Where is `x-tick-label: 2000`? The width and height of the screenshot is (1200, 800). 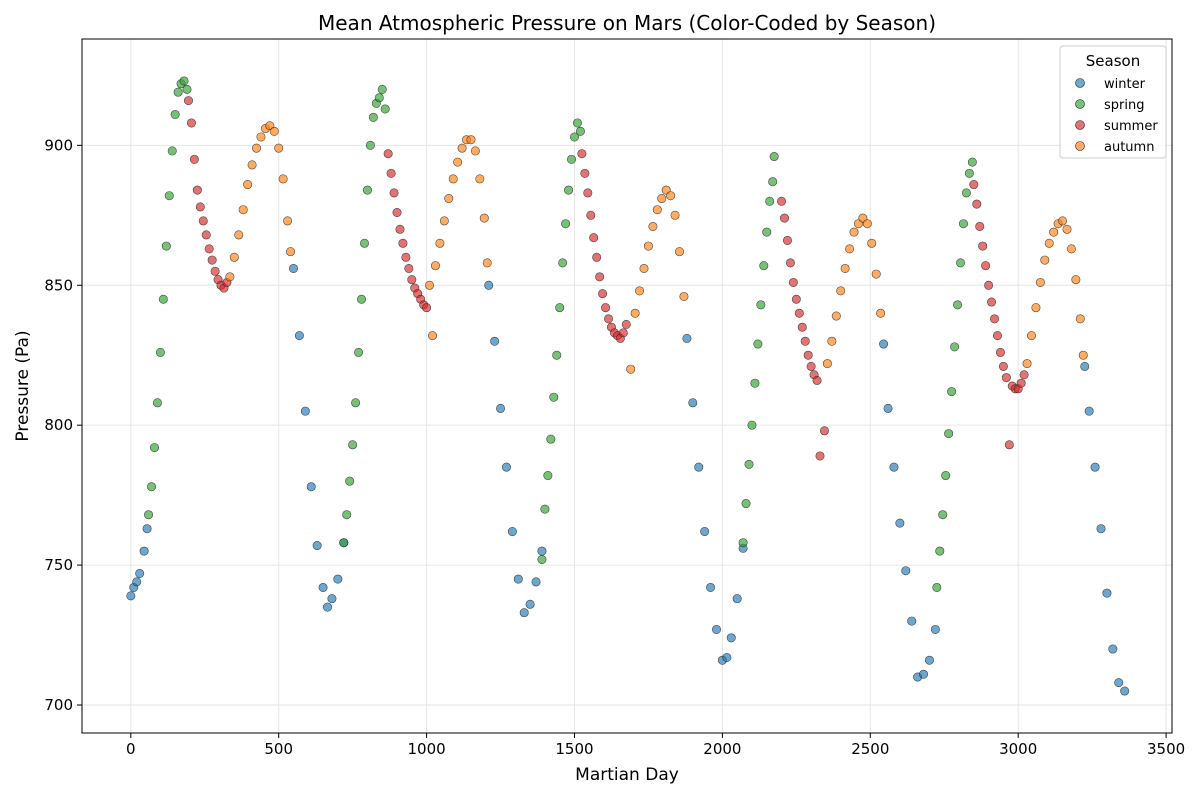 x-tick-label: 2000 is located at coordinates (722, 749).